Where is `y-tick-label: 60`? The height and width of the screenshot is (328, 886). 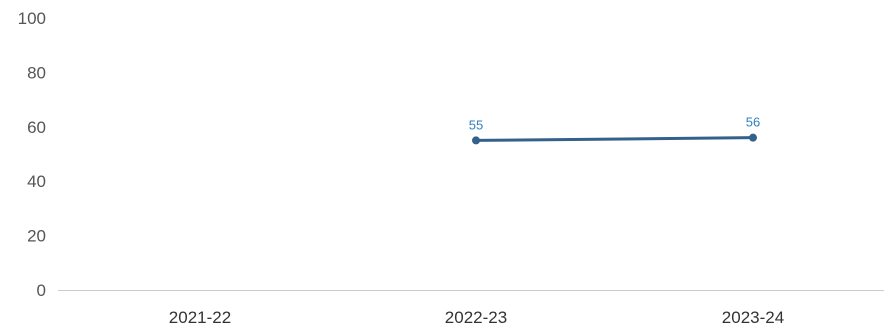 y-tick-label: 60 is located at coordinates (36, 127).